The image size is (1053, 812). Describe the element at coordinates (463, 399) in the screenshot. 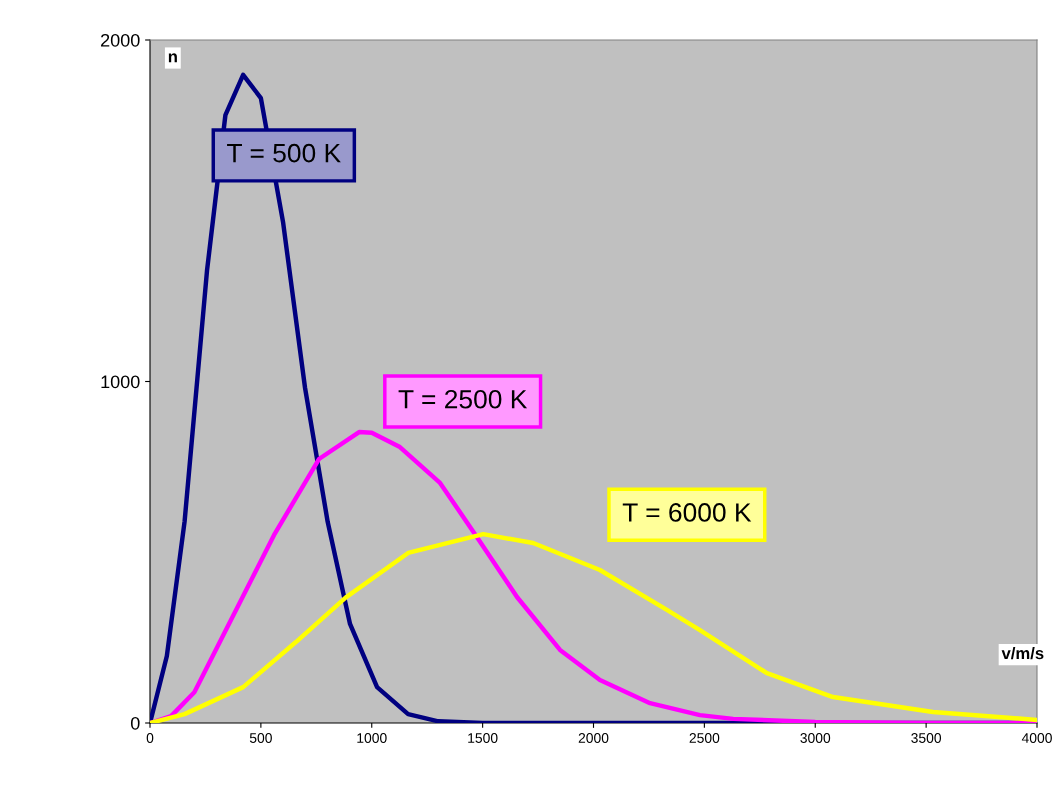

I see `series-label: T = 2500 K` at that location.